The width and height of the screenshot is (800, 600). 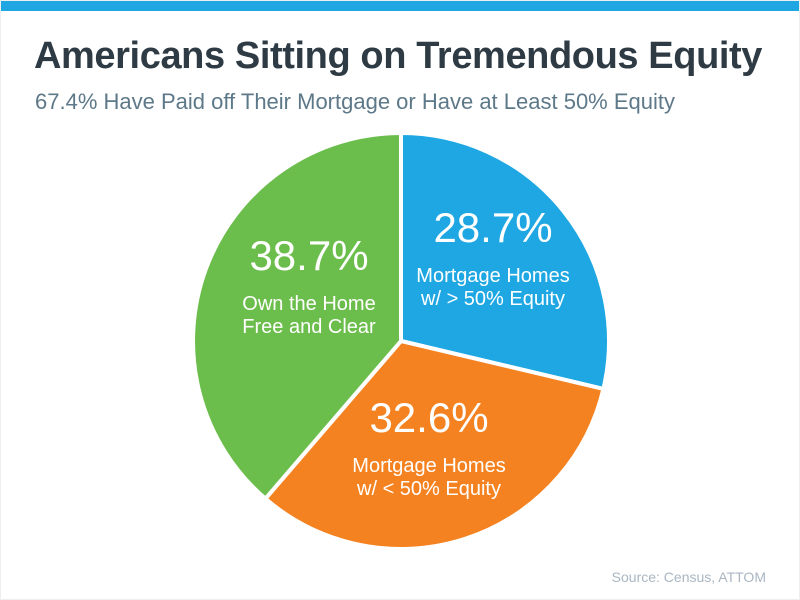 I want to click on pie-slice-mortgage-gt50, so click(x=505, y=261).